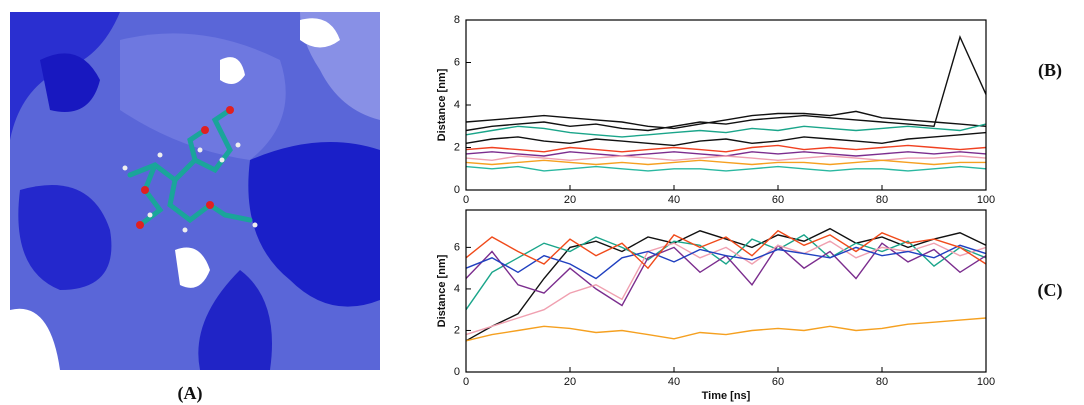 The height and width of the screenshot is (405, 1084). I want to click on panel-label: (A), so click(190, 393).